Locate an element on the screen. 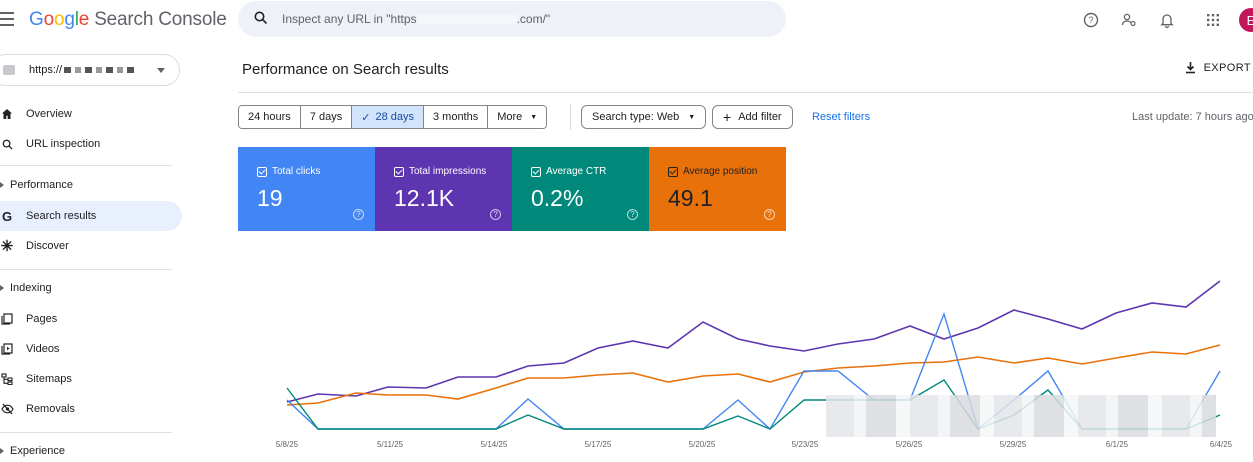 Image resolution: width=1253 pixels, height=462 pixels. search-console-logo: Google Search Console is located at coordinates (128, 20).